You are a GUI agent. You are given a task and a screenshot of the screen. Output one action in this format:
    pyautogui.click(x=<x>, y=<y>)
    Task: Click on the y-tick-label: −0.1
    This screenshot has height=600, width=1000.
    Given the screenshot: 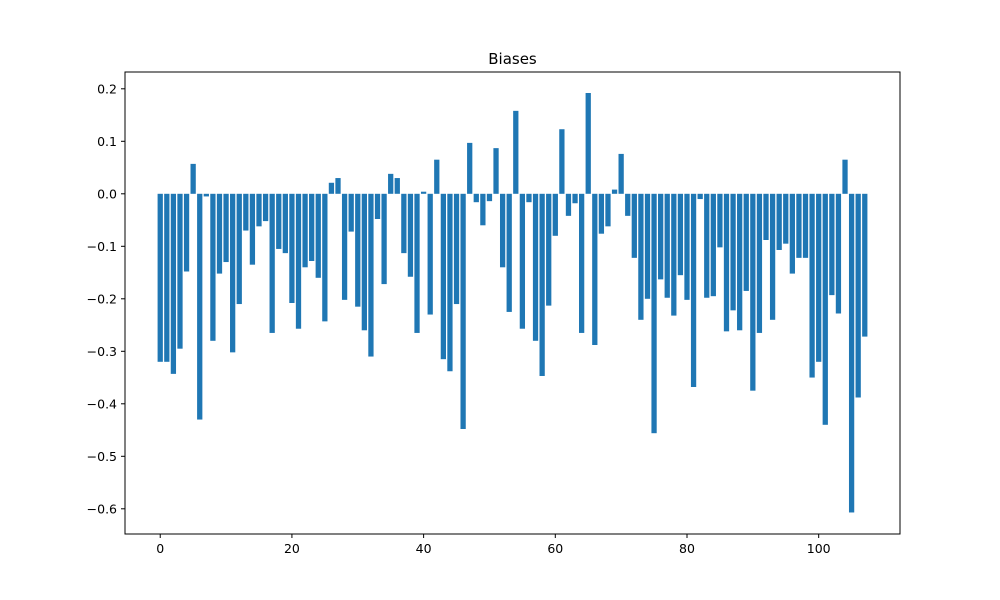 What is the action you would take?
    pyautogui.click(x=102, y=246)
    